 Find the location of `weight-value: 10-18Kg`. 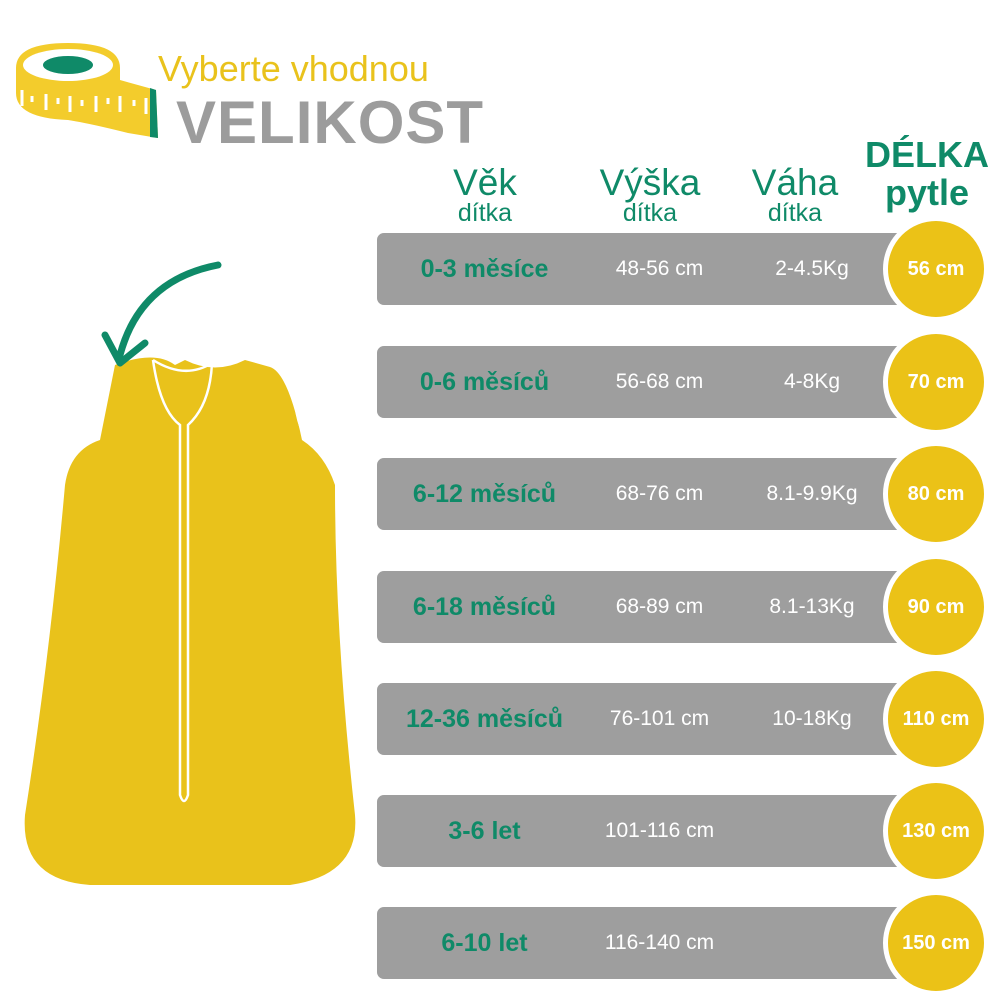

weight-value: 10-18Kg is located at coordinates (812, 718).